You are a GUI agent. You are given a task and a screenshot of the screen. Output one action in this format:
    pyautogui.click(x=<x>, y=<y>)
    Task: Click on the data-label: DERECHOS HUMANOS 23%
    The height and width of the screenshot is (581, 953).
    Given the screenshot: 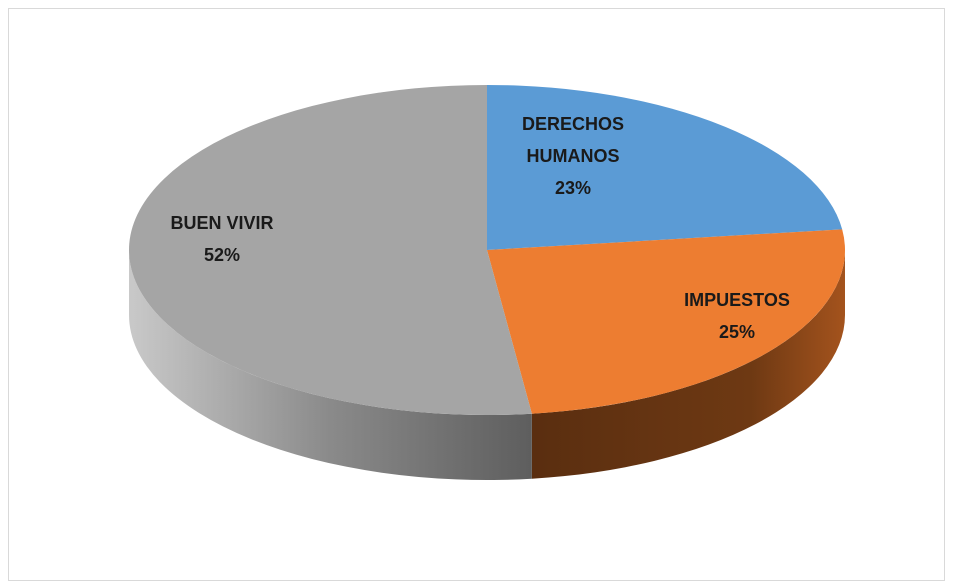 What is the action you would take?
    pyautogui.click(x=573, y=156)
    